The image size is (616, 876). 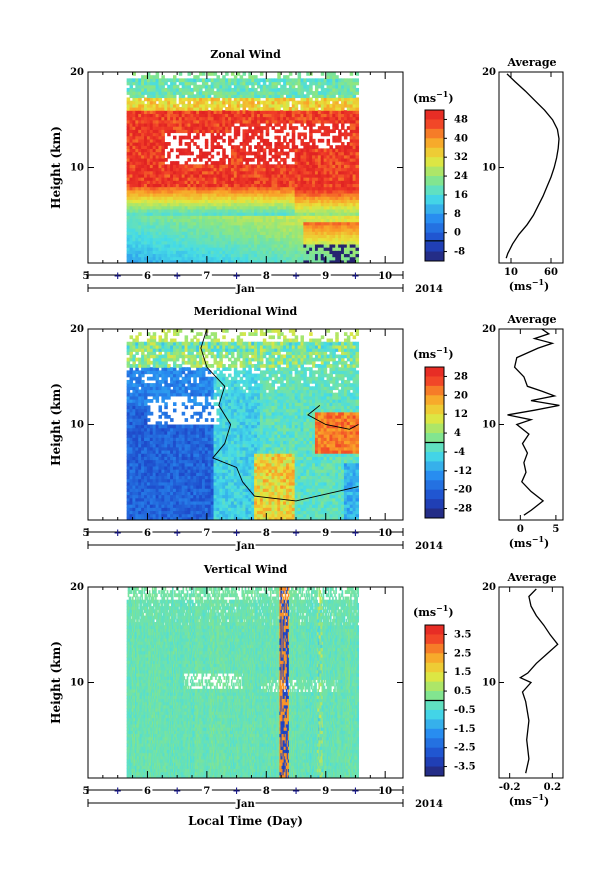 What do you see at coordinates (434, 218) in the screenshot?
I see `colorbar-segment` at bounding box center [434, 218].